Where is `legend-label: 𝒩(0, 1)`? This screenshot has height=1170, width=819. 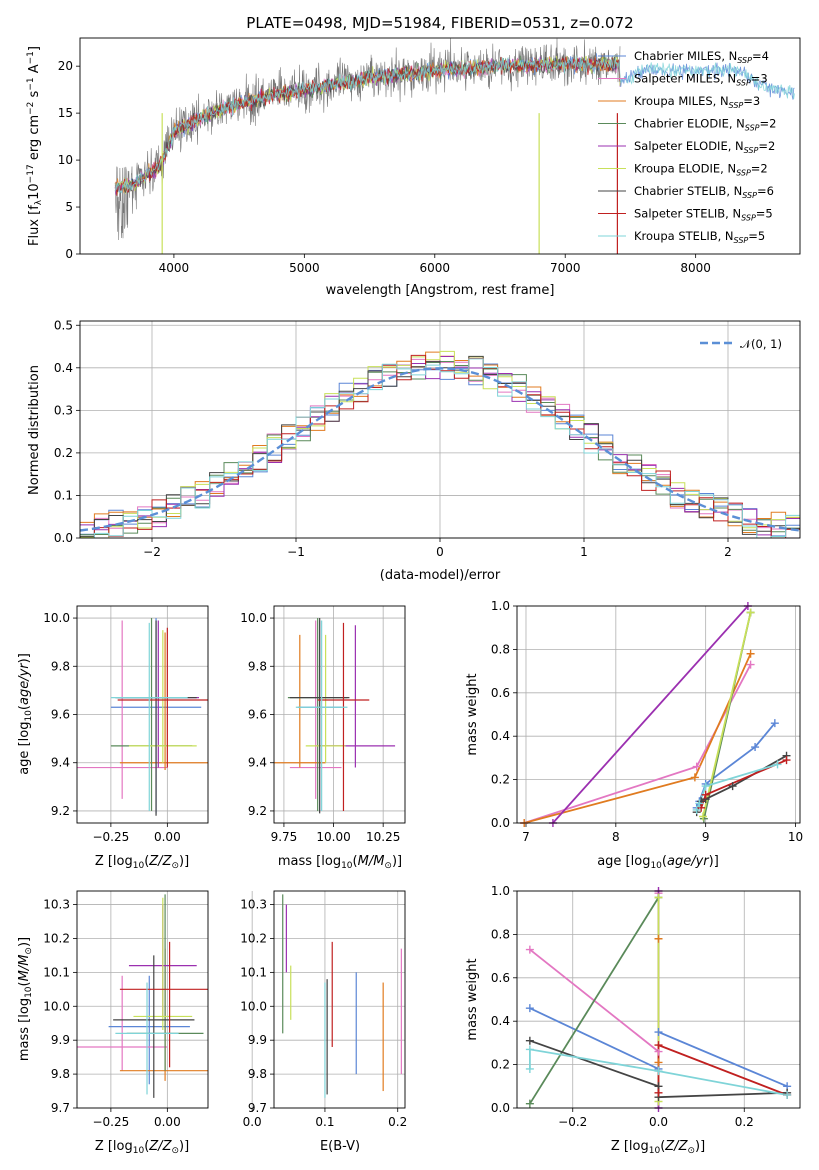 legend-label: 𝒩(0, 1) is located at coordinates (761, 344).